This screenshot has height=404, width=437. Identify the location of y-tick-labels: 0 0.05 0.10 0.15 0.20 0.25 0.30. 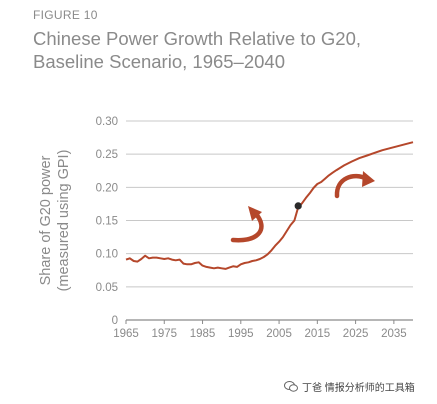
(107, 221).